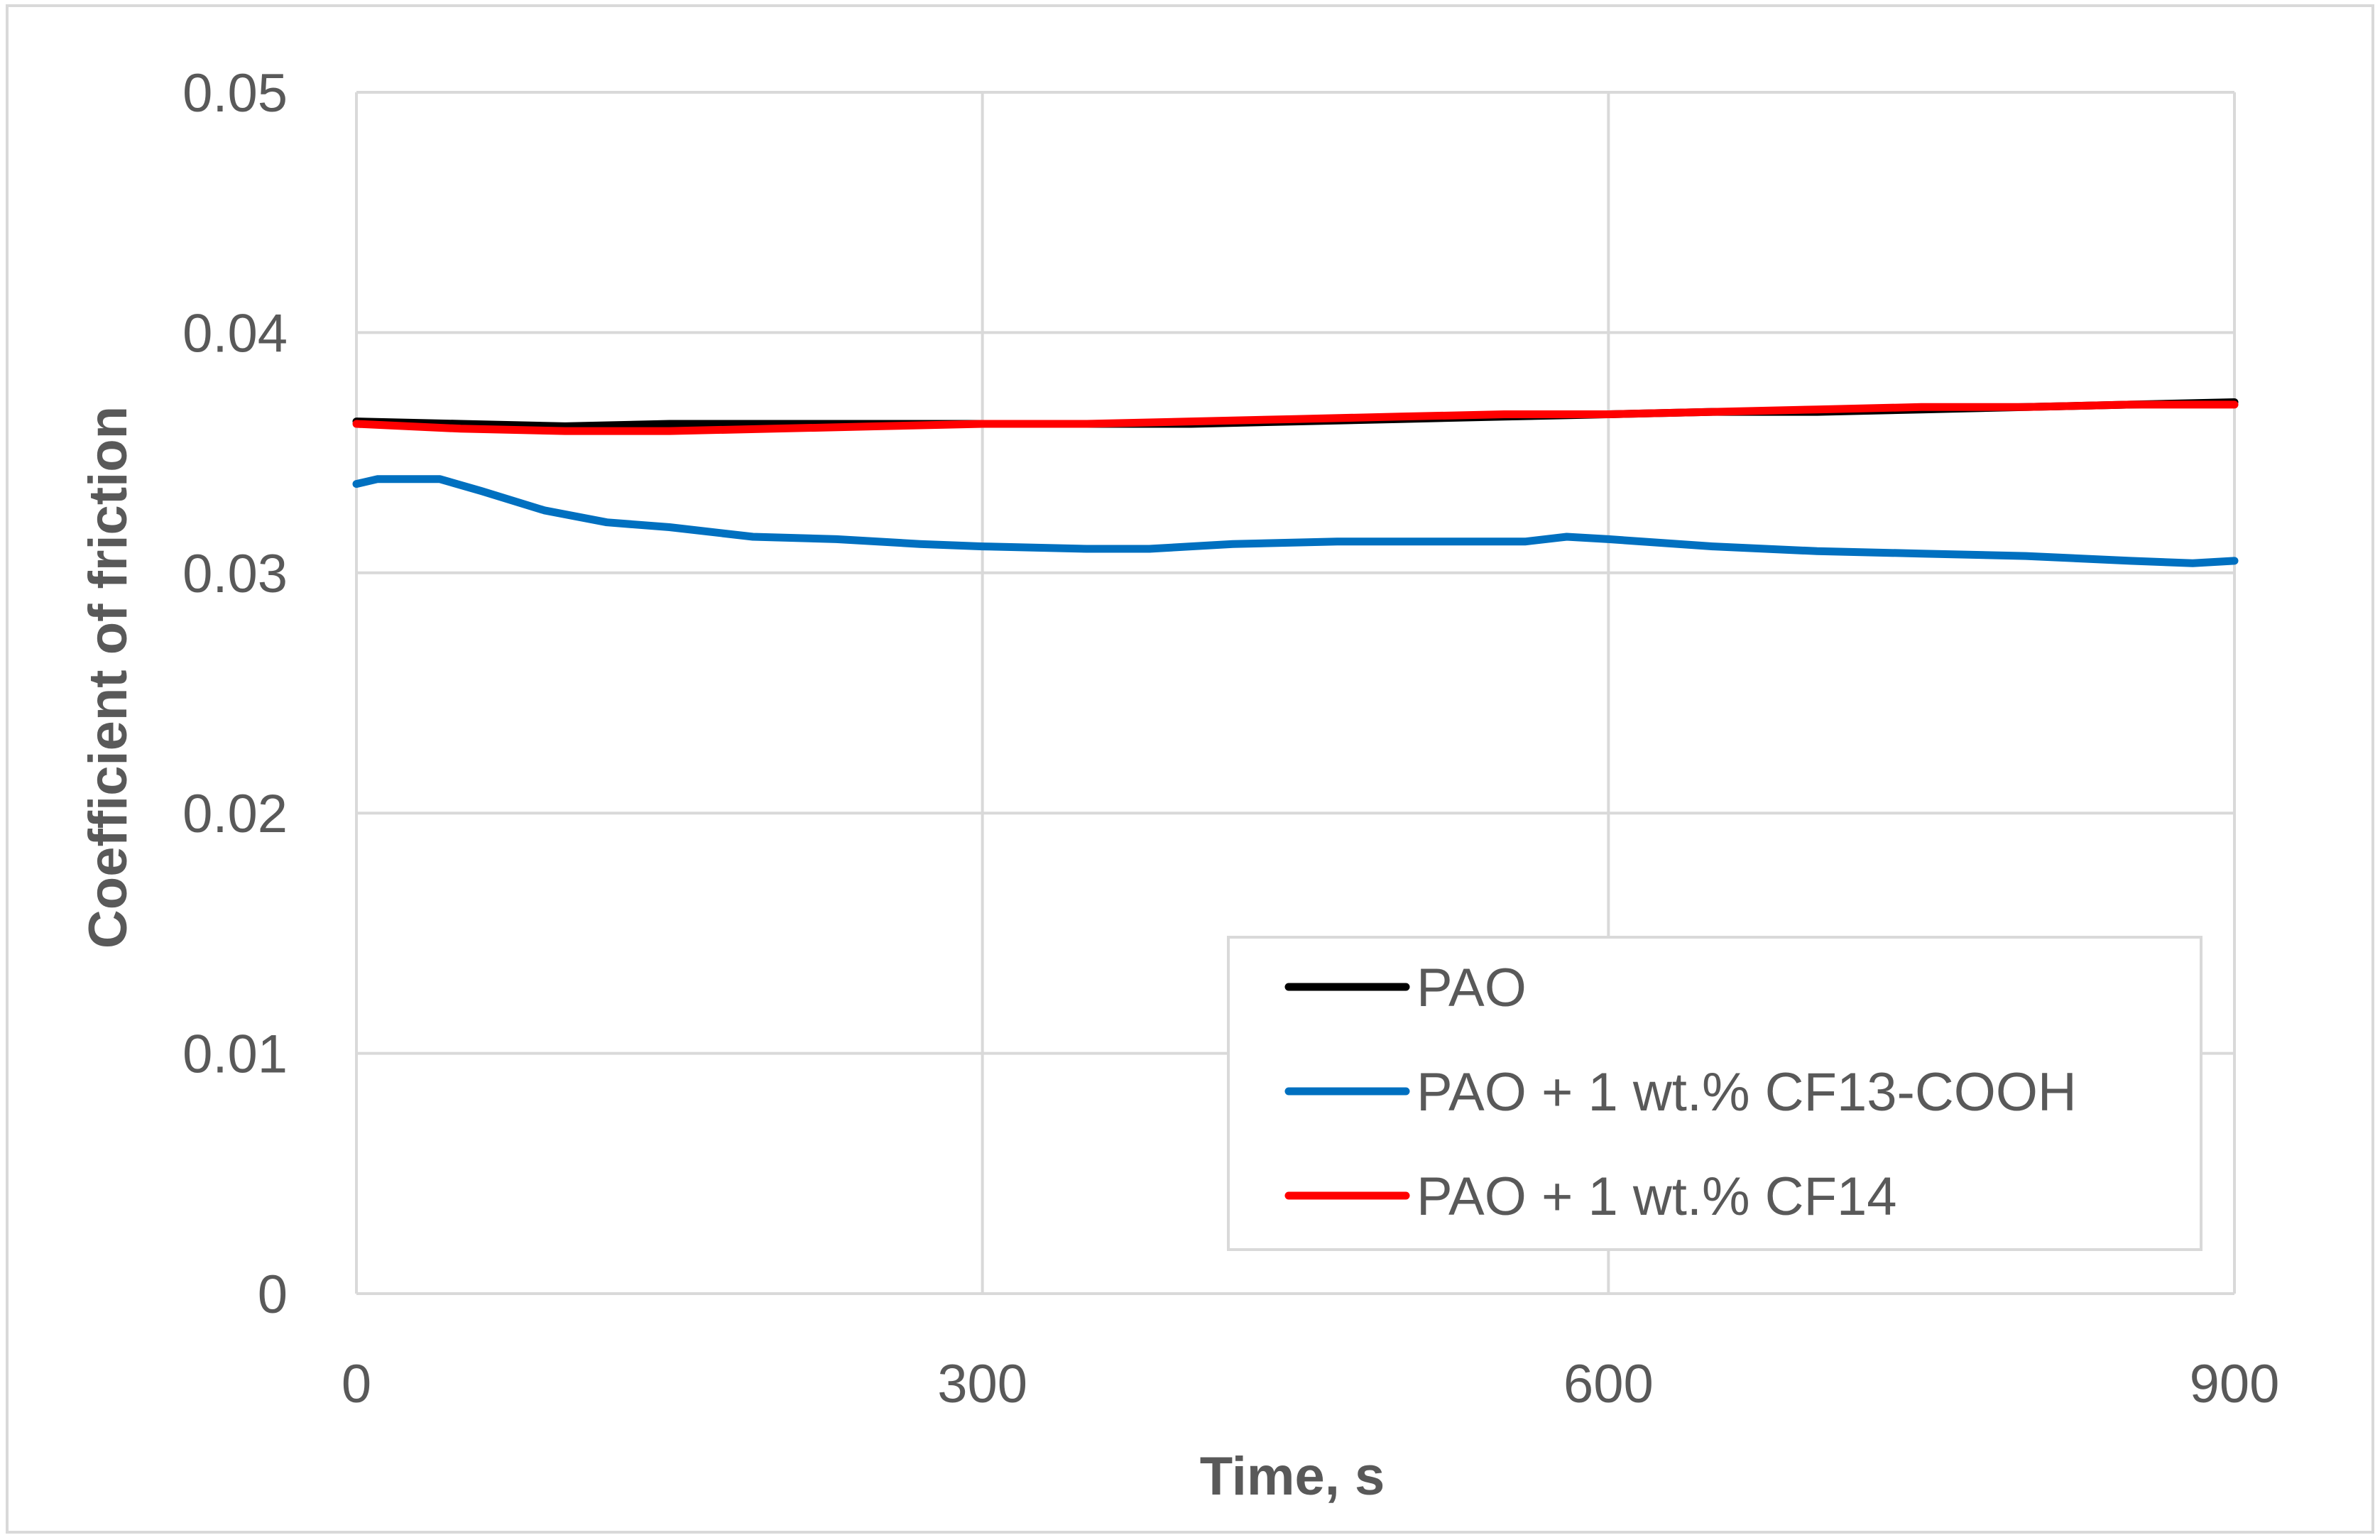 This screenshot has width=2380, height=1540. I want to click on x-tick-labels: 0 300 600 900, so click(1311, 1384).